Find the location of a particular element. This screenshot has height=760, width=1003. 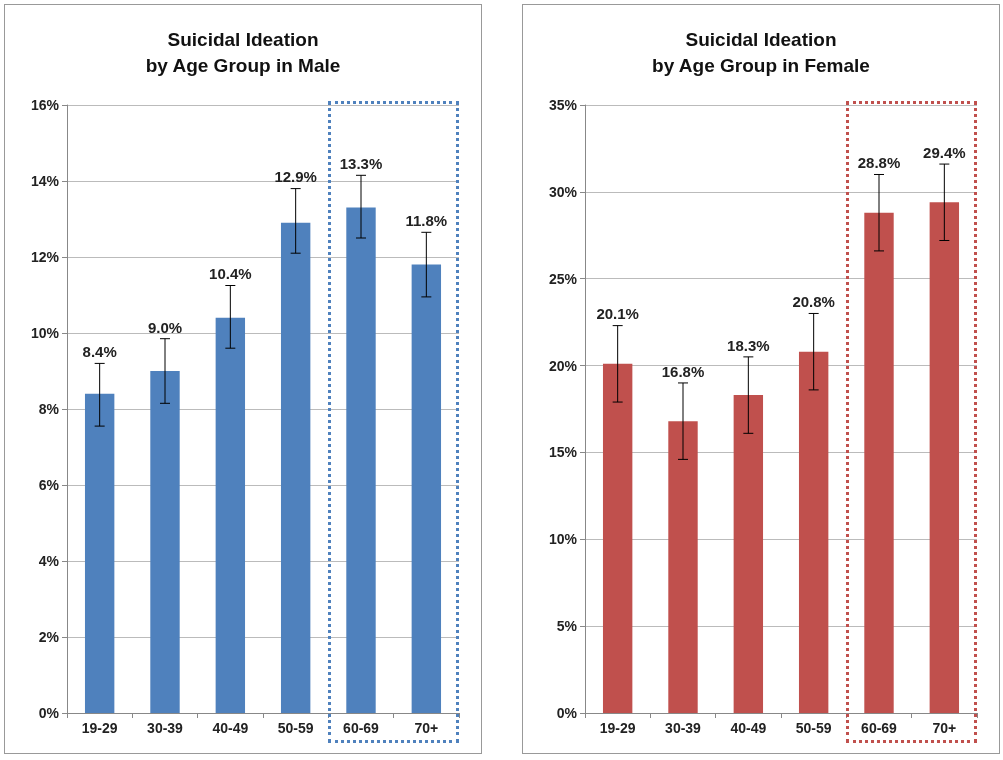

y-tick-label: 4% is located at coordinates (49, 561).